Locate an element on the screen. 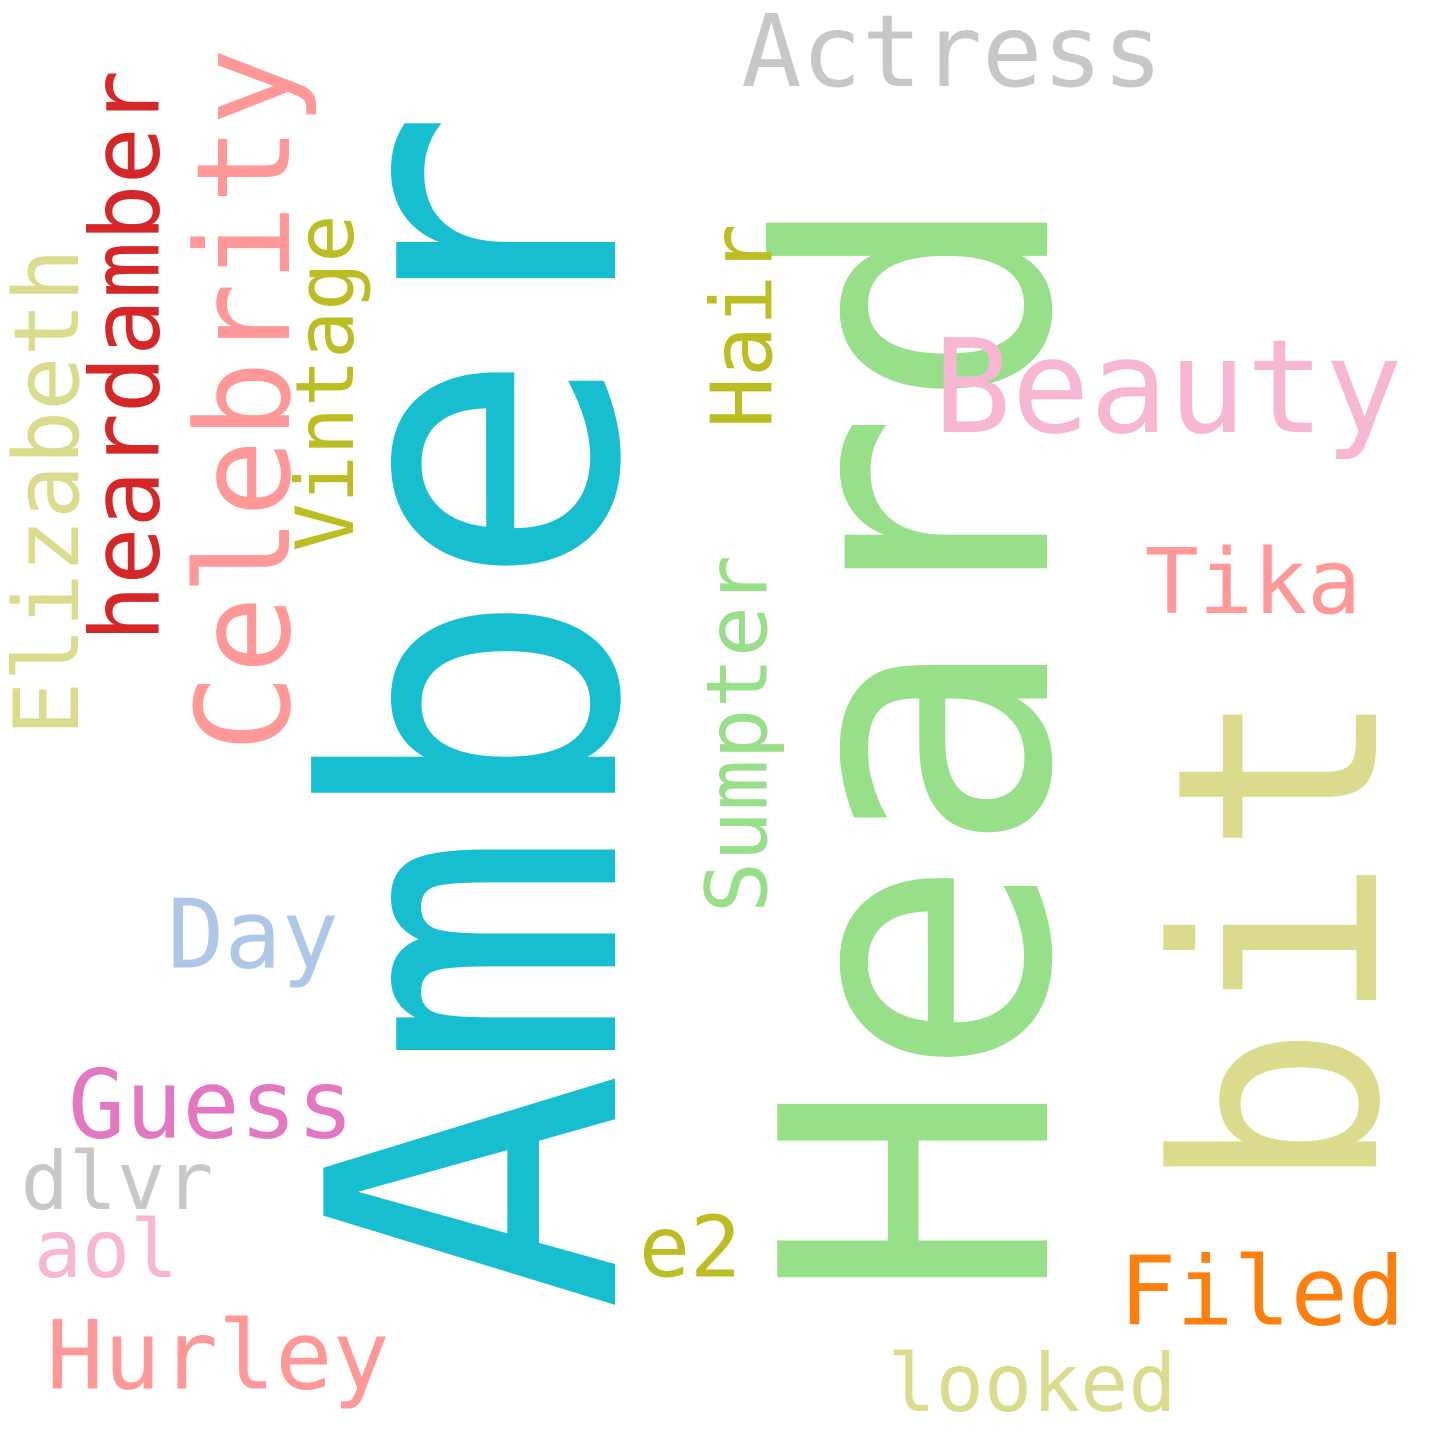 The image size is (1440, 1440). word-actress: Actress is located at coordinates (952, 55).